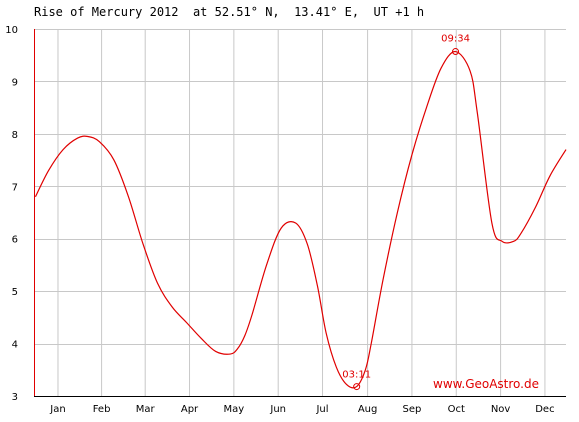  What do you see at coordinates (368, 409) in the screenshot?
I see `x-tick-label: Aug` at bounding box center [368, 409].